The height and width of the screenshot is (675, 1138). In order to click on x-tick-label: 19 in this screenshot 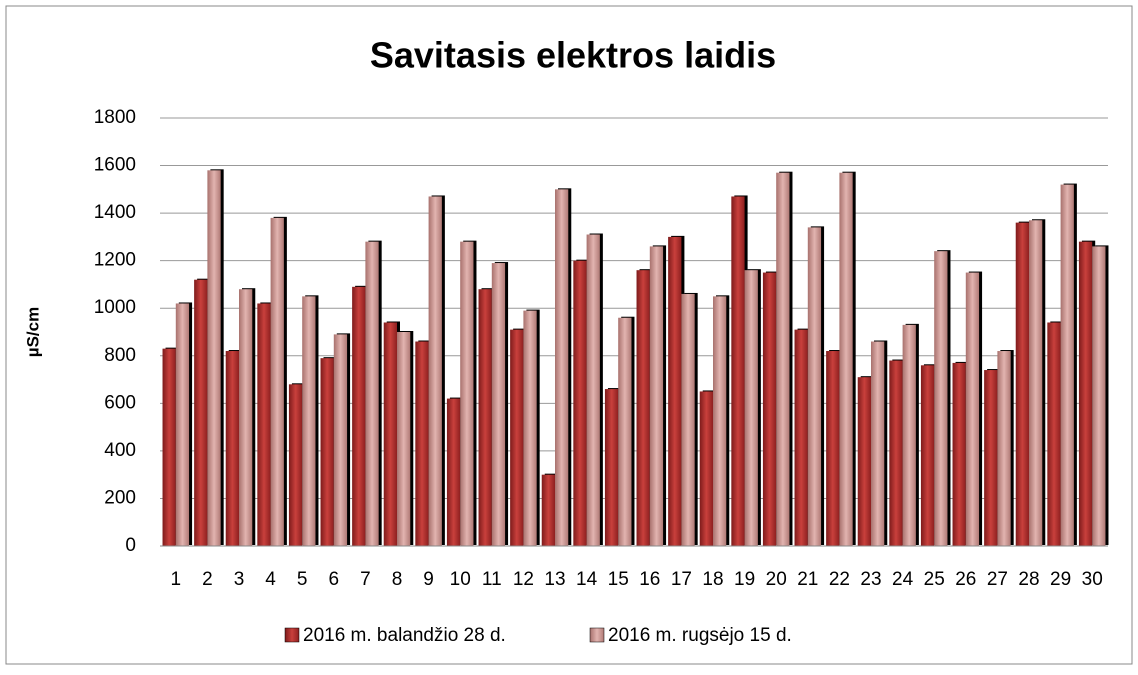, I will do `click(744, 579)`.